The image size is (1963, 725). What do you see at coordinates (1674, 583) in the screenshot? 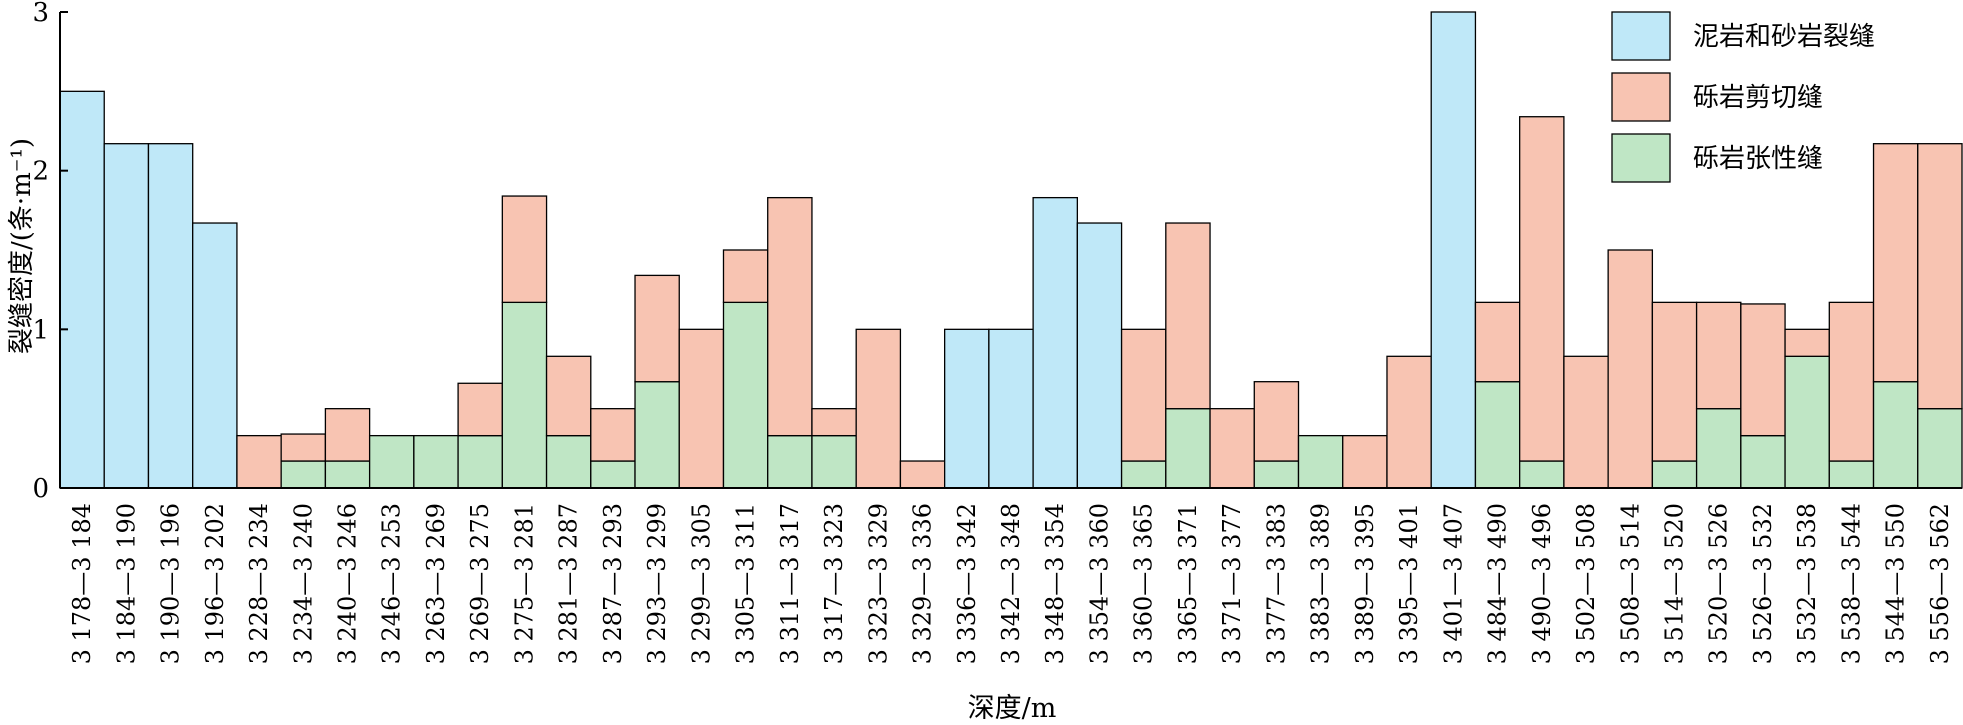
I see `x-tick-label-37: 3 514—3 520` at bounding box center [1674, 583].